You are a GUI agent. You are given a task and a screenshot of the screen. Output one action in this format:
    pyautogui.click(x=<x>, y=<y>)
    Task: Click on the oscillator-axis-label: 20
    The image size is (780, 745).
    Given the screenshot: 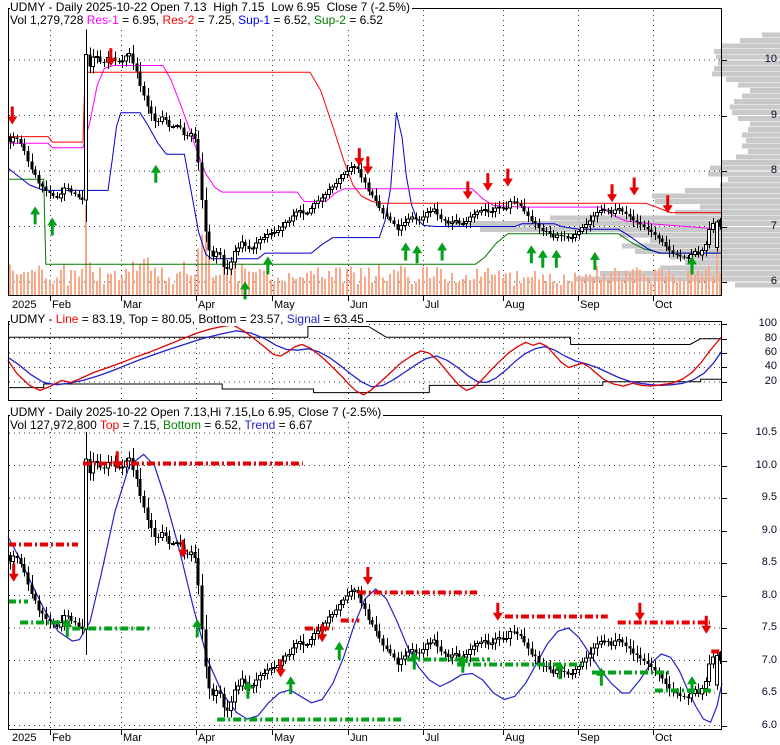 What is the action you would take?
    pyautogui.click(x=770, y=380)
    